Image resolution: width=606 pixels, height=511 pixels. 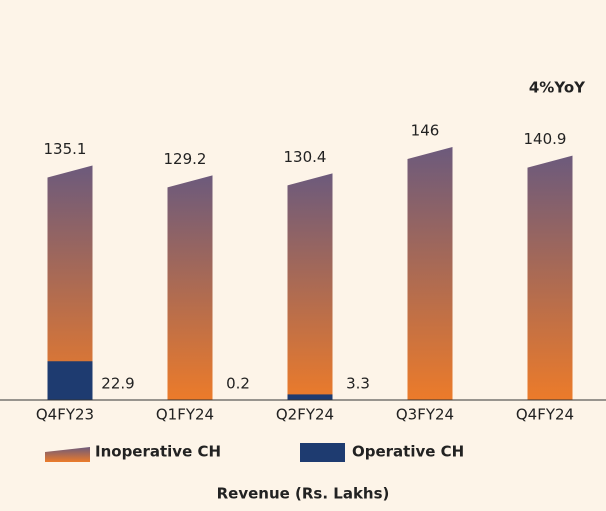 I want to click on value-label: 130.4, so click(x=305, y=157).